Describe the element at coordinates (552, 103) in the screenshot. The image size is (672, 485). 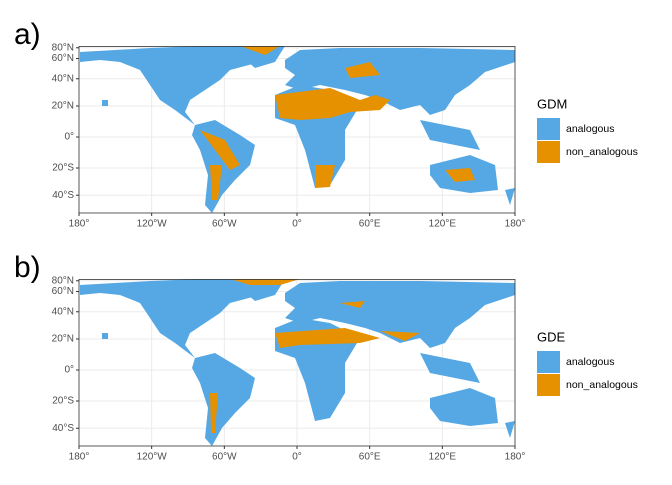
I see `legend-title: GDM` at that location.